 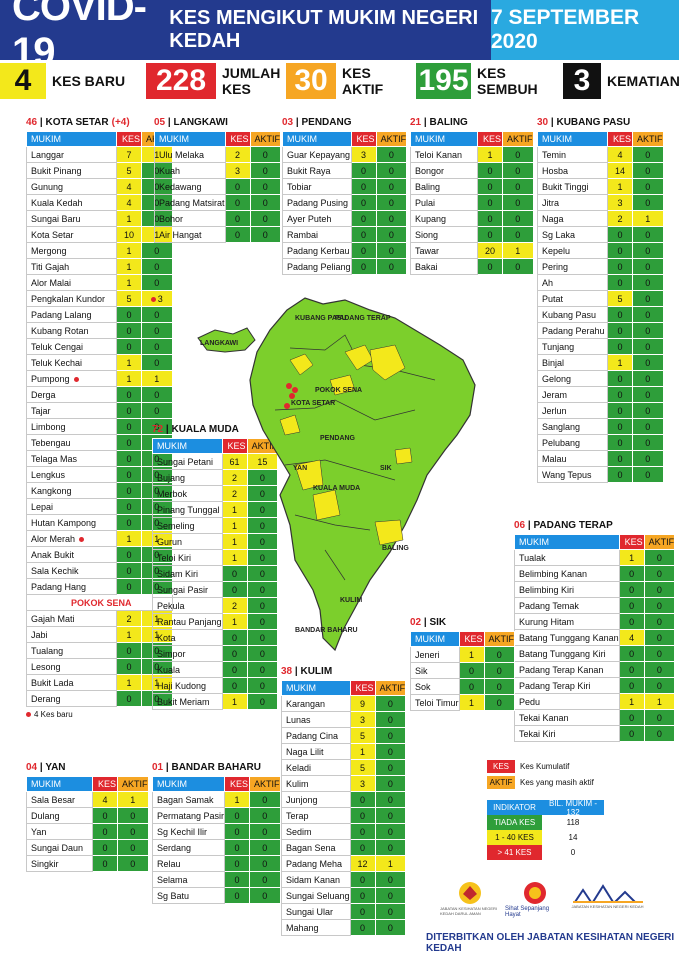 What do you see at coordinates (188, 831) in the screenshot?
I see `mukim-name: Sg Kechil Ilir` at bounding box center [188, 831].